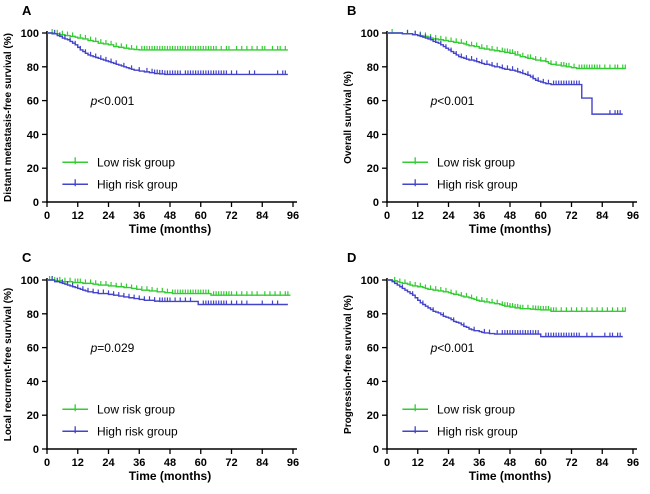 The image size is (650, 494). What do you see at coordinates (348, 364) in the screenshot?
I see `y-axis-title: Progression-free survival (%)` at bounding box center [348, 364].